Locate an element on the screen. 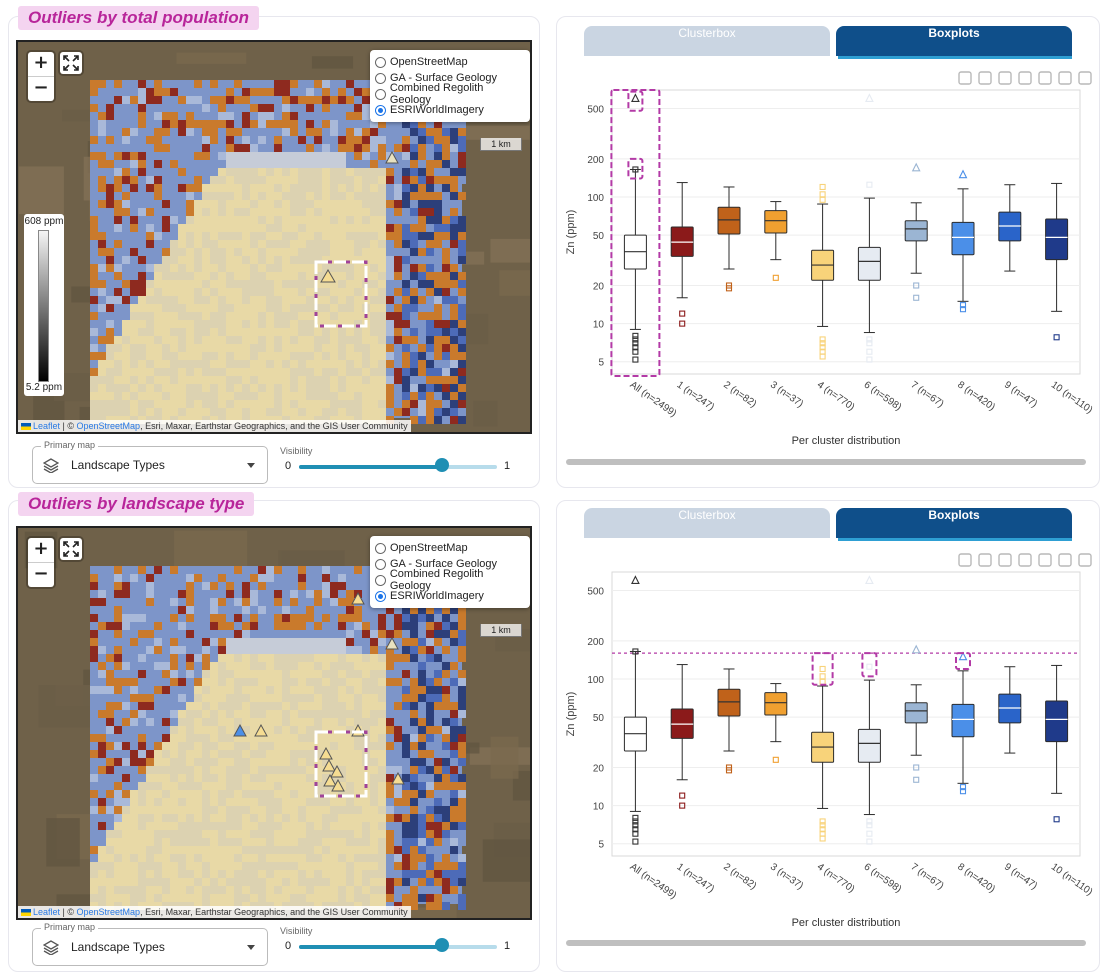 This screenshot has width=1111, height=972. outlier-marker is located at coordinates (822, 347).